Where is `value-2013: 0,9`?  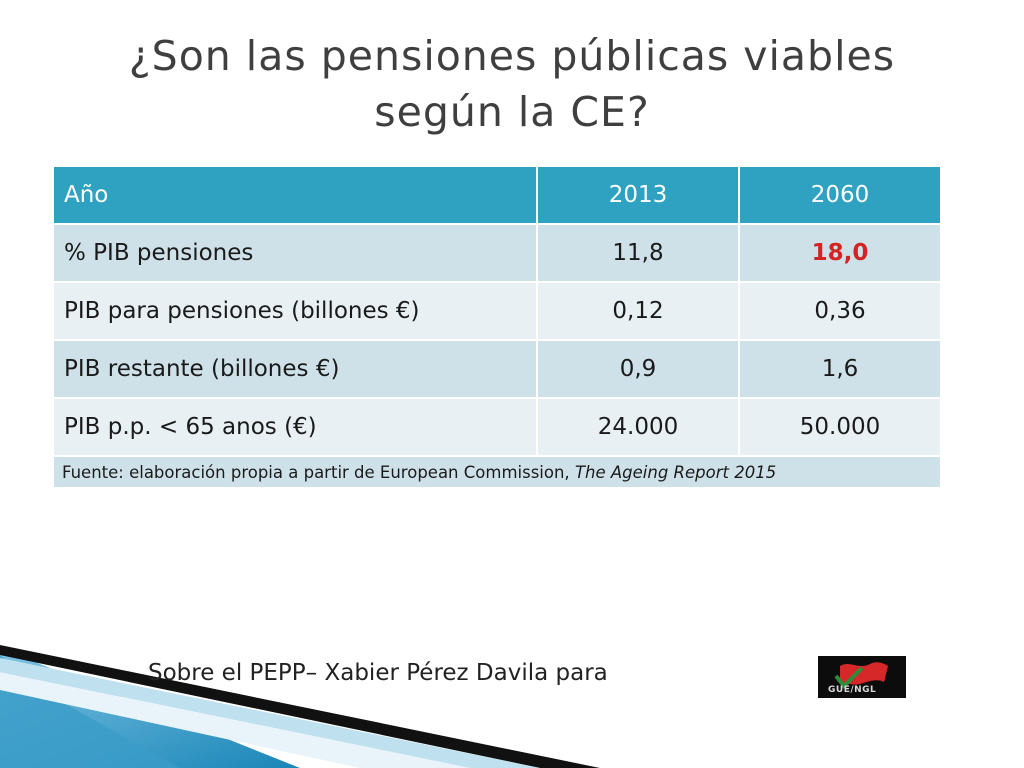
value-2013: 0,9 is located at coordinates (638, 369).